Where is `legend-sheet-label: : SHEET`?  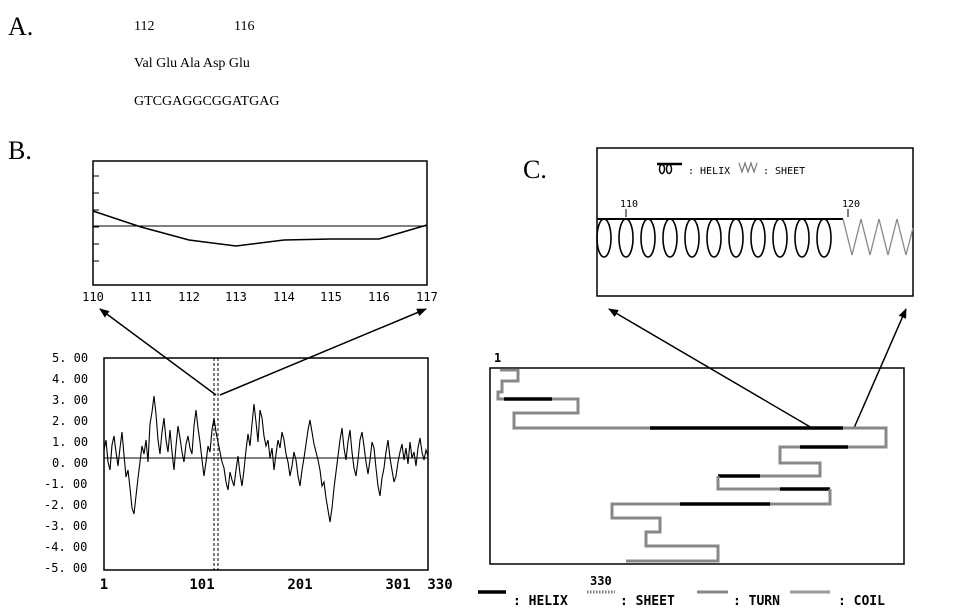 legend-sheet-label: : SHEET is located at coordinates (647, 601).